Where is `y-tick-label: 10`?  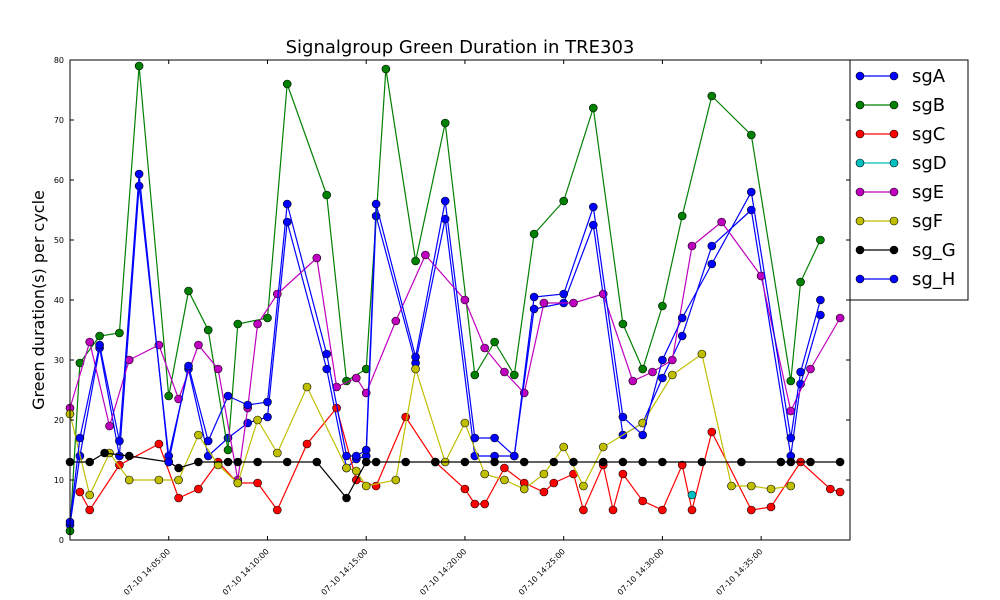
y-tick-label: 10 is located at coordinates (59, 480).